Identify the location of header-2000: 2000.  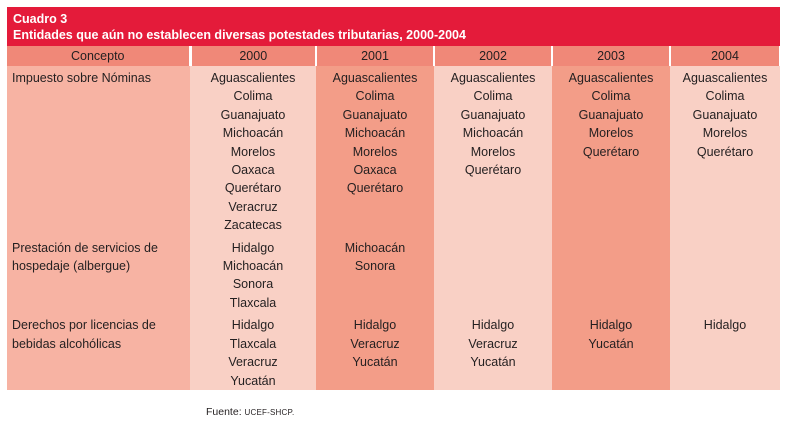
(253, 56).